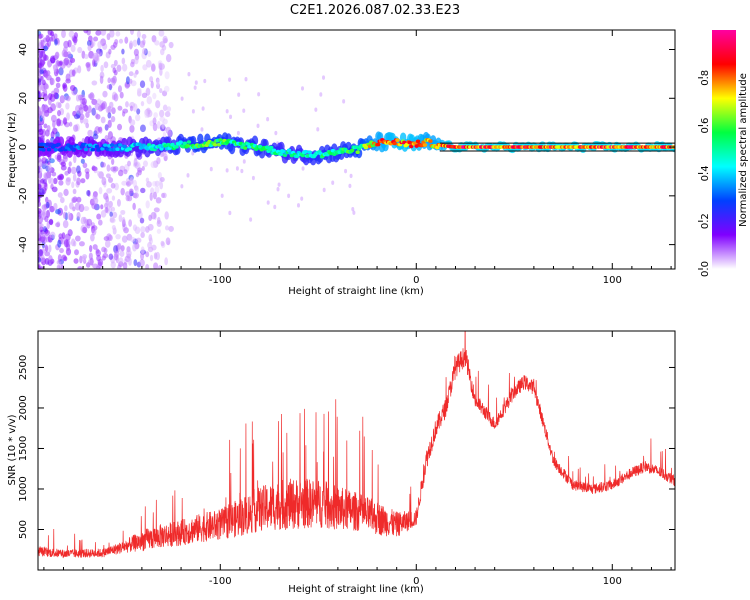 The image size is (750, 600). Describe the element at coordinates (23, 407) in the screenshot. I see `snr-y-tick-label: 2000` at that location.